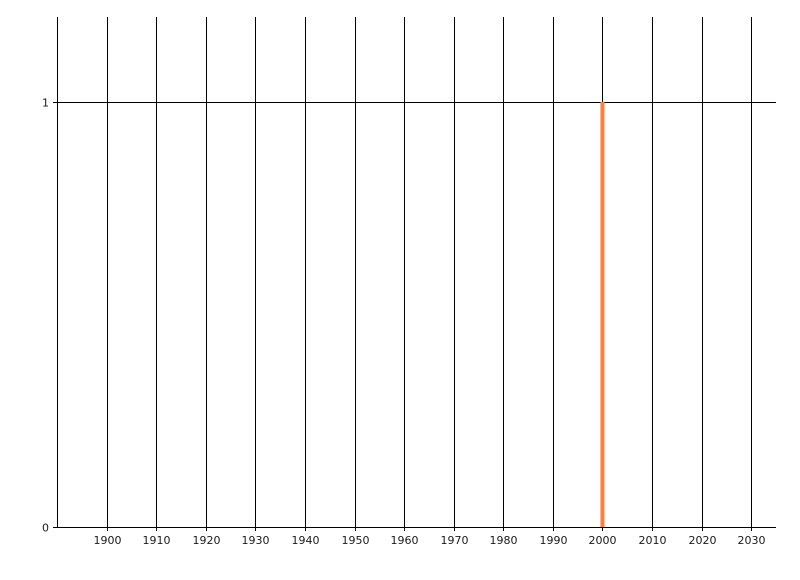  I want to click on x-tick-label: 1900, so click(108, 540).